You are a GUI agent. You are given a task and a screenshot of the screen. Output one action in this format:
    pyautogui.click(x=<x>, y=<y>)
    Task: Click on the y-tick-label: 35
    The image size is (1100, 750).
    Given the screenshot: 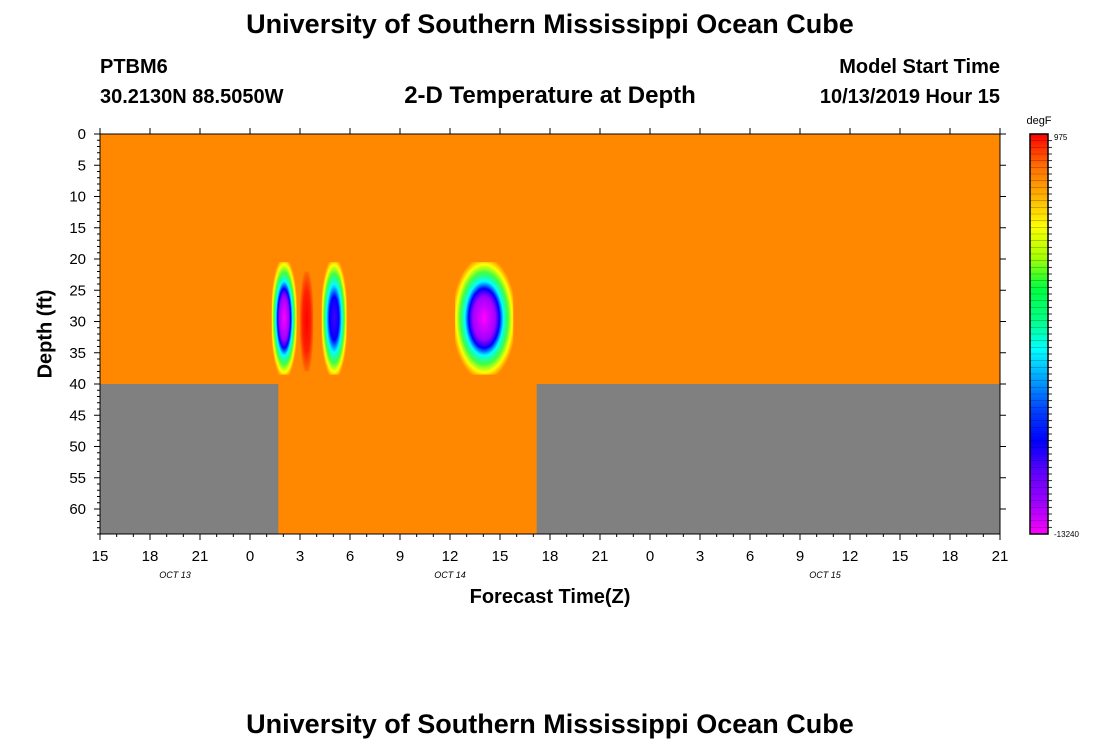 What is the action you would take?
    pyautogui.click(x=77, y=353)
    